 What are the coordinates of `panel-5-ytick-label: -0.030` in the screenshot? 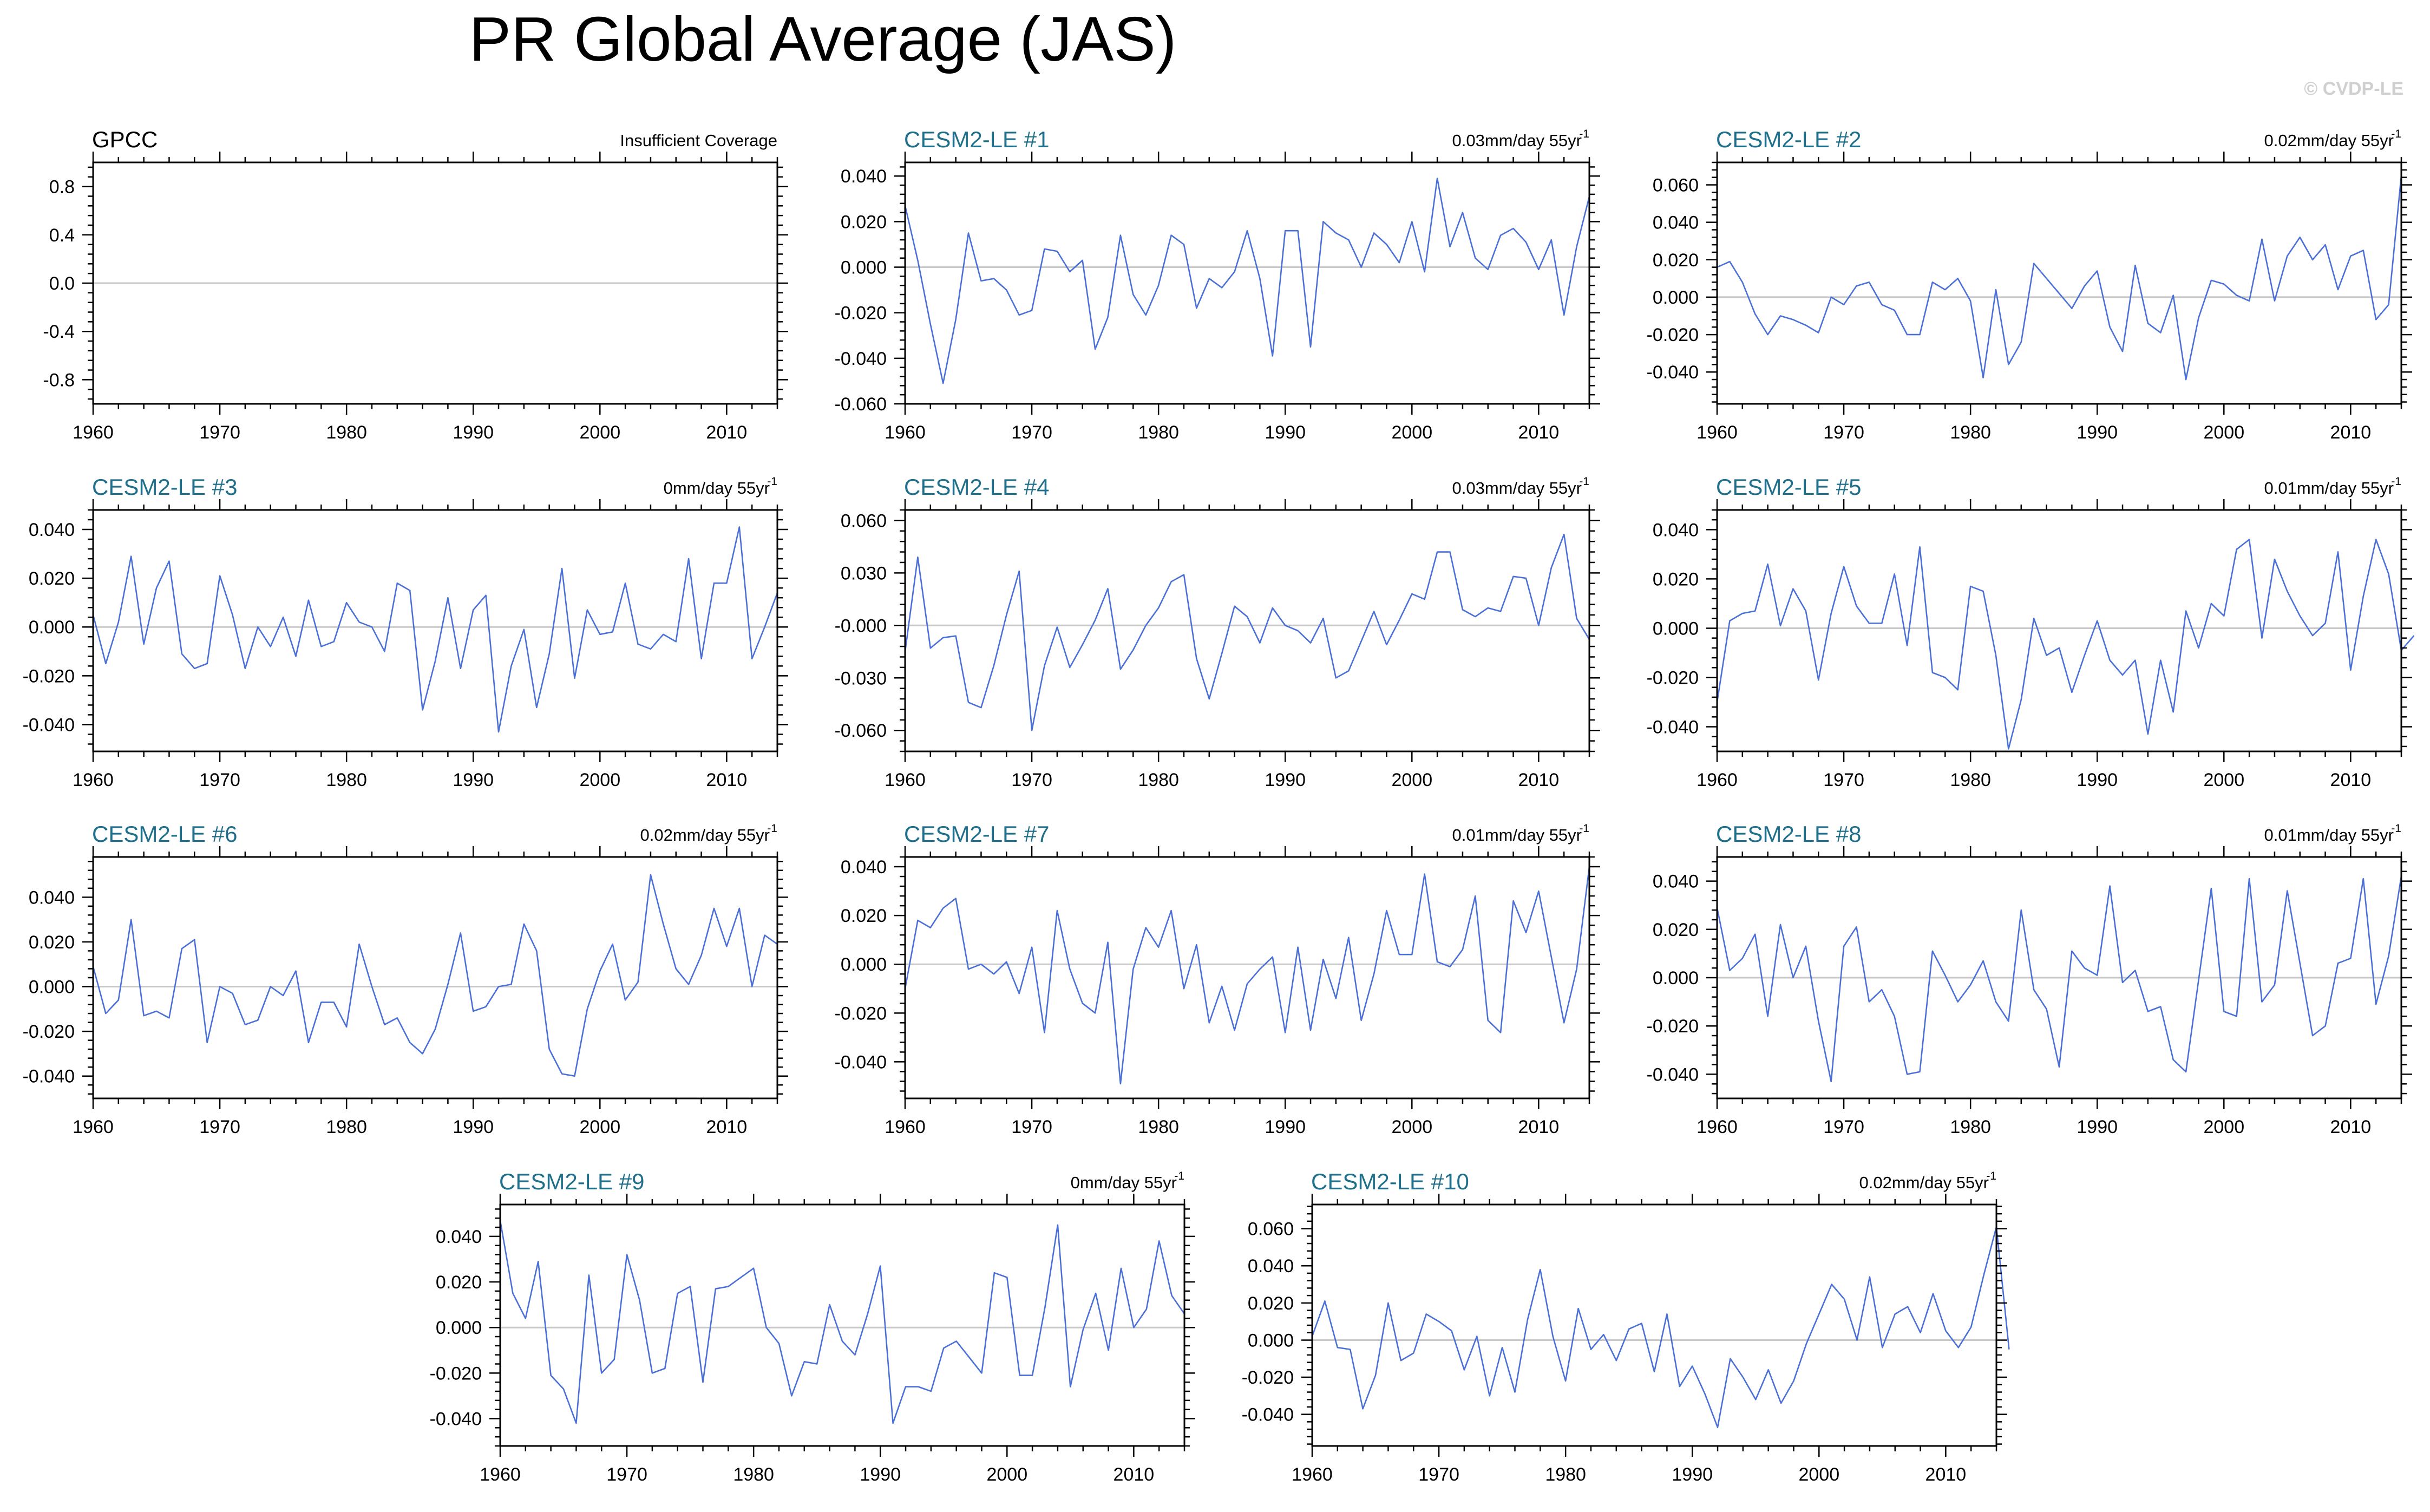 It's located at (861, 678).